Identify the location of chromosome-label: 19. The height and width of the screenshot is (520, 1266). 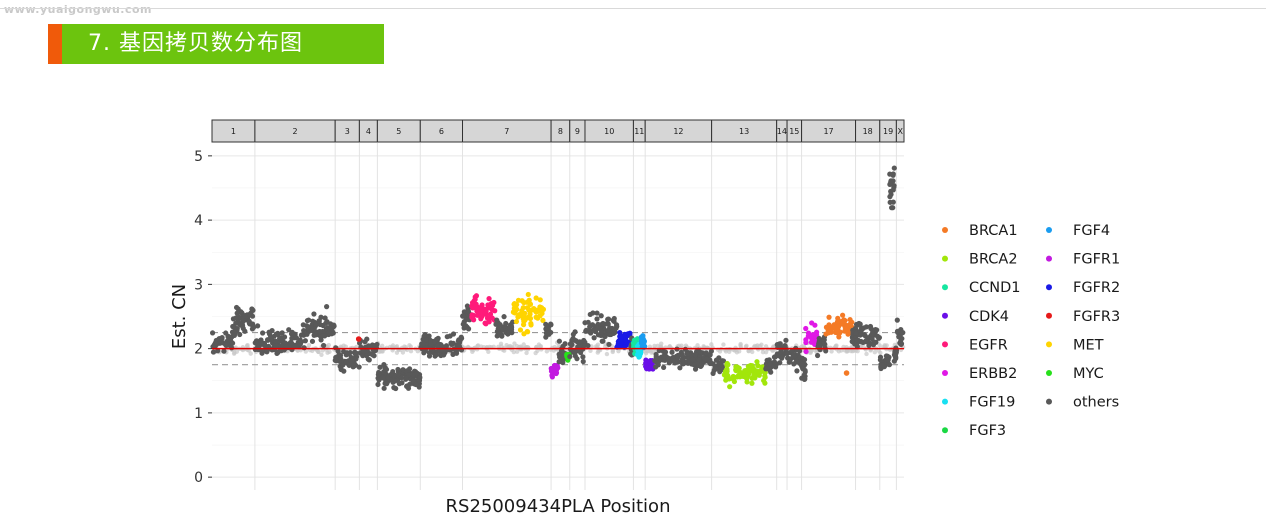
(888, 131).